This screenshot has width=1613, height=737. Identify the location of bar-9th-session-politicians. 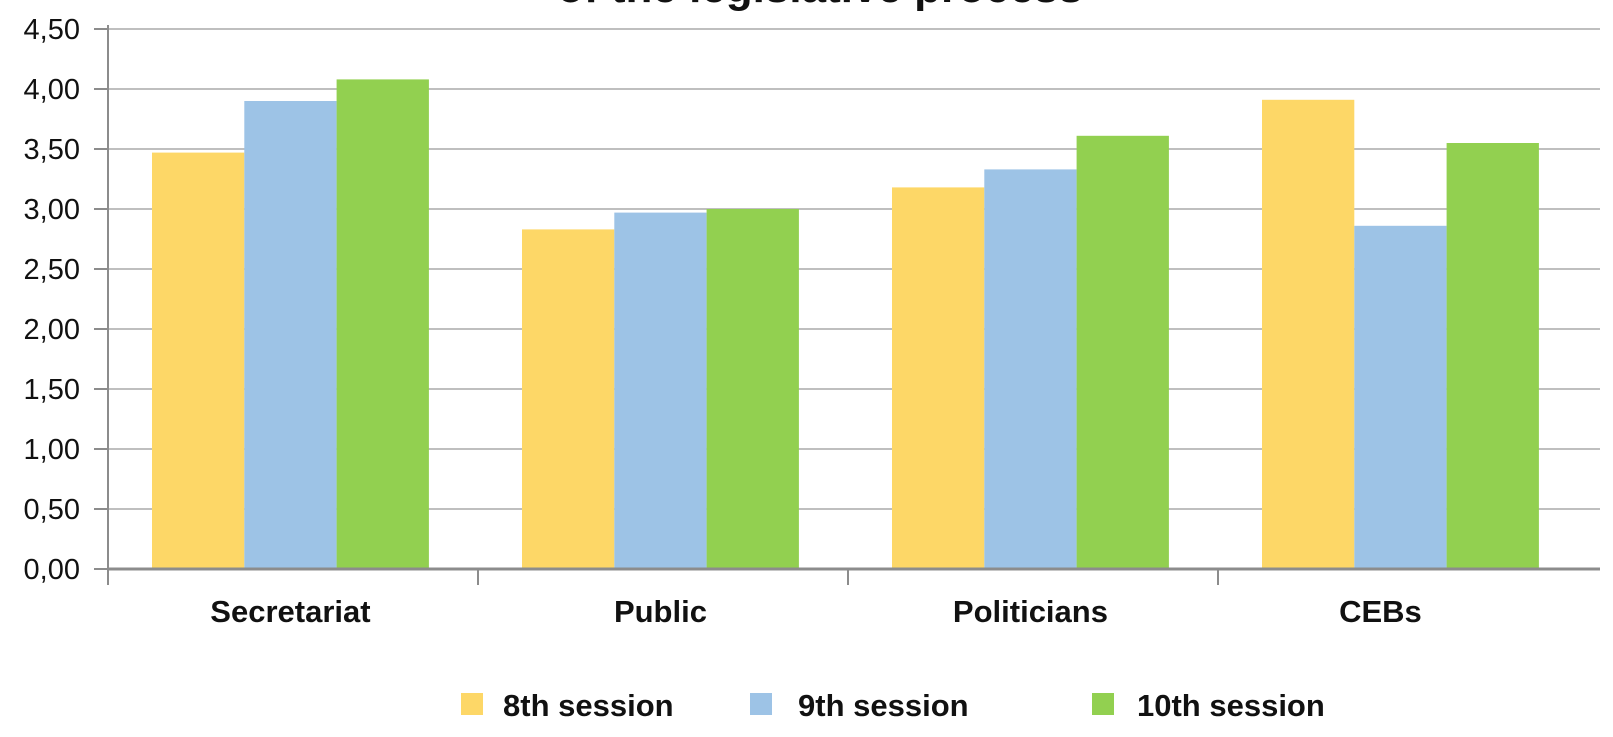
(1030, 369).